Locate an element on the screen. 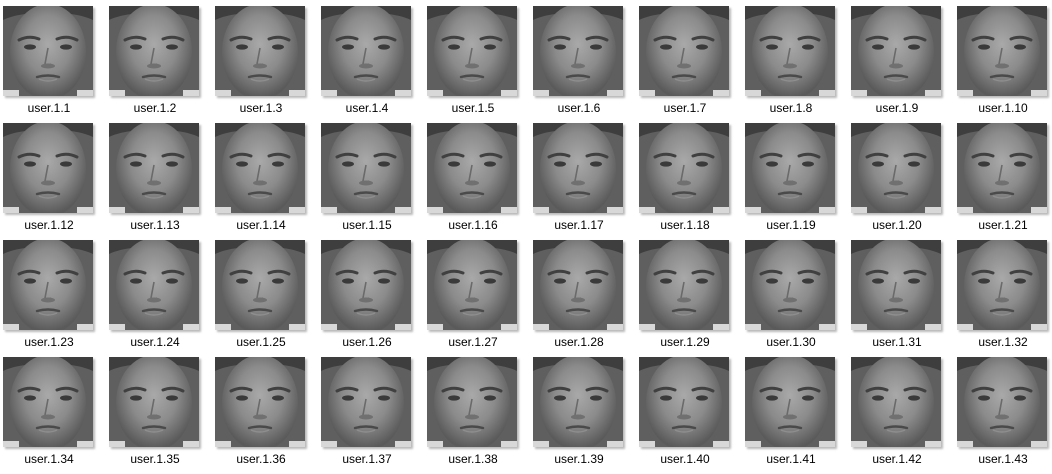 Image resolution: width=1052 pixels, height=474 pixels. file-name: user.1.6 is located at coordinates (579, 108).